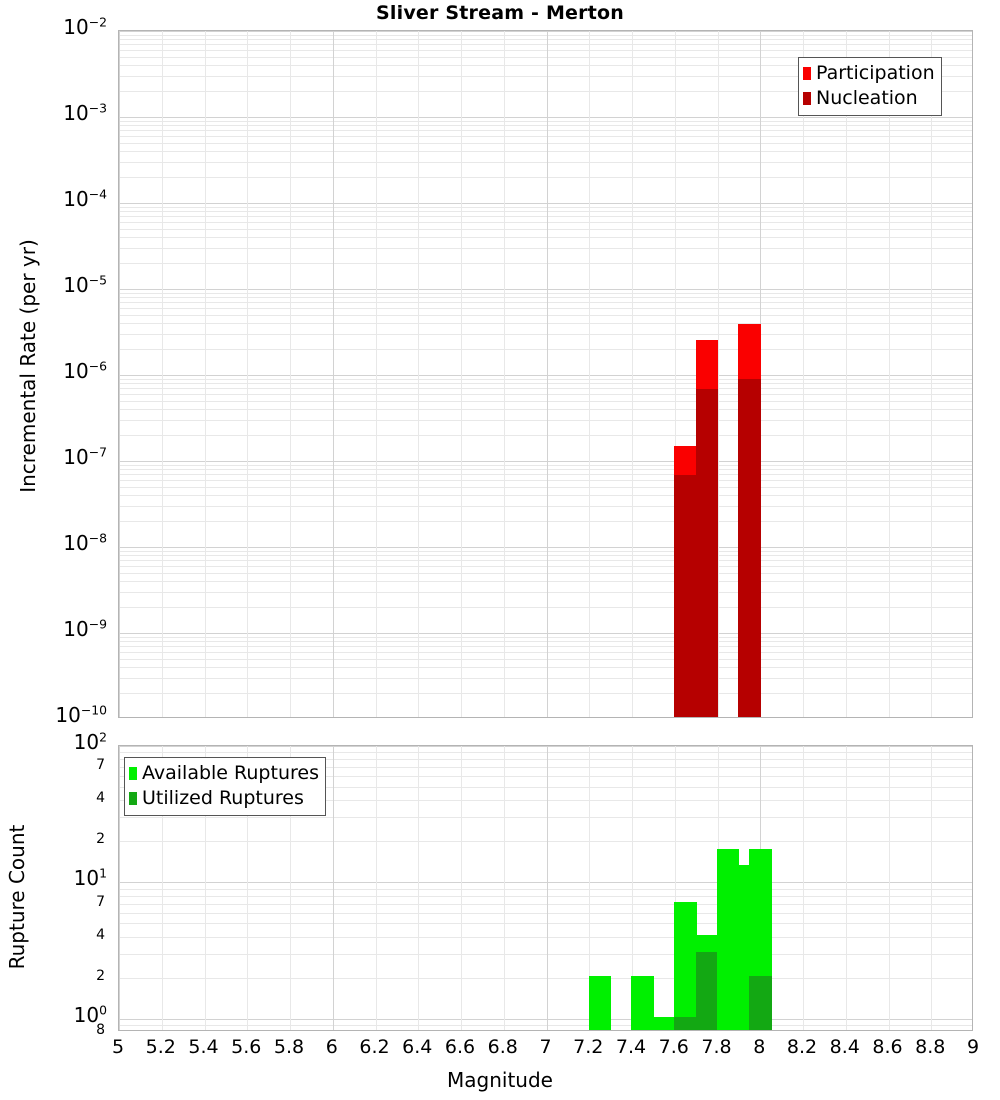  I want to click on x-tick-label: 6.6, so click(460, 1047).